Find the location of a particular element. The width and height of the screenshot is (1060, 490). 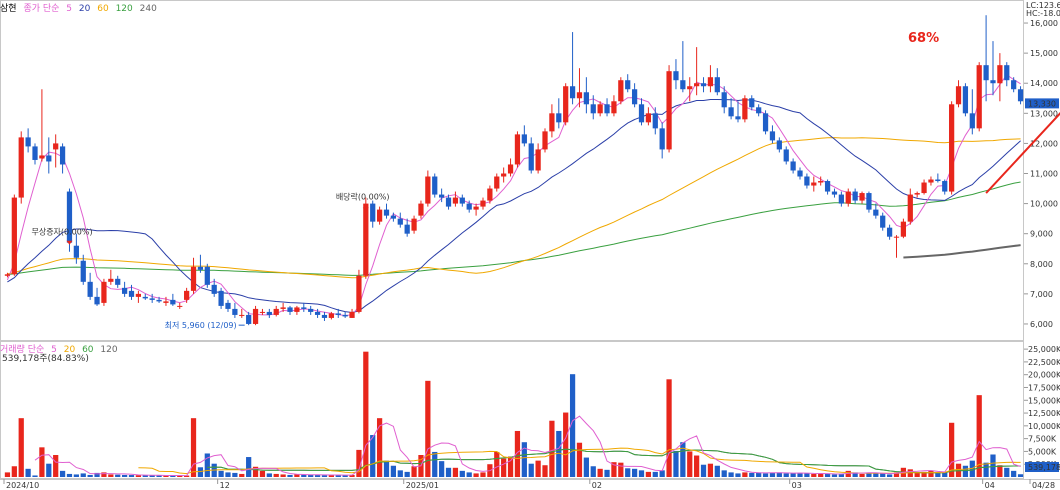

last-price-box is located at coordinates (1042, 103).